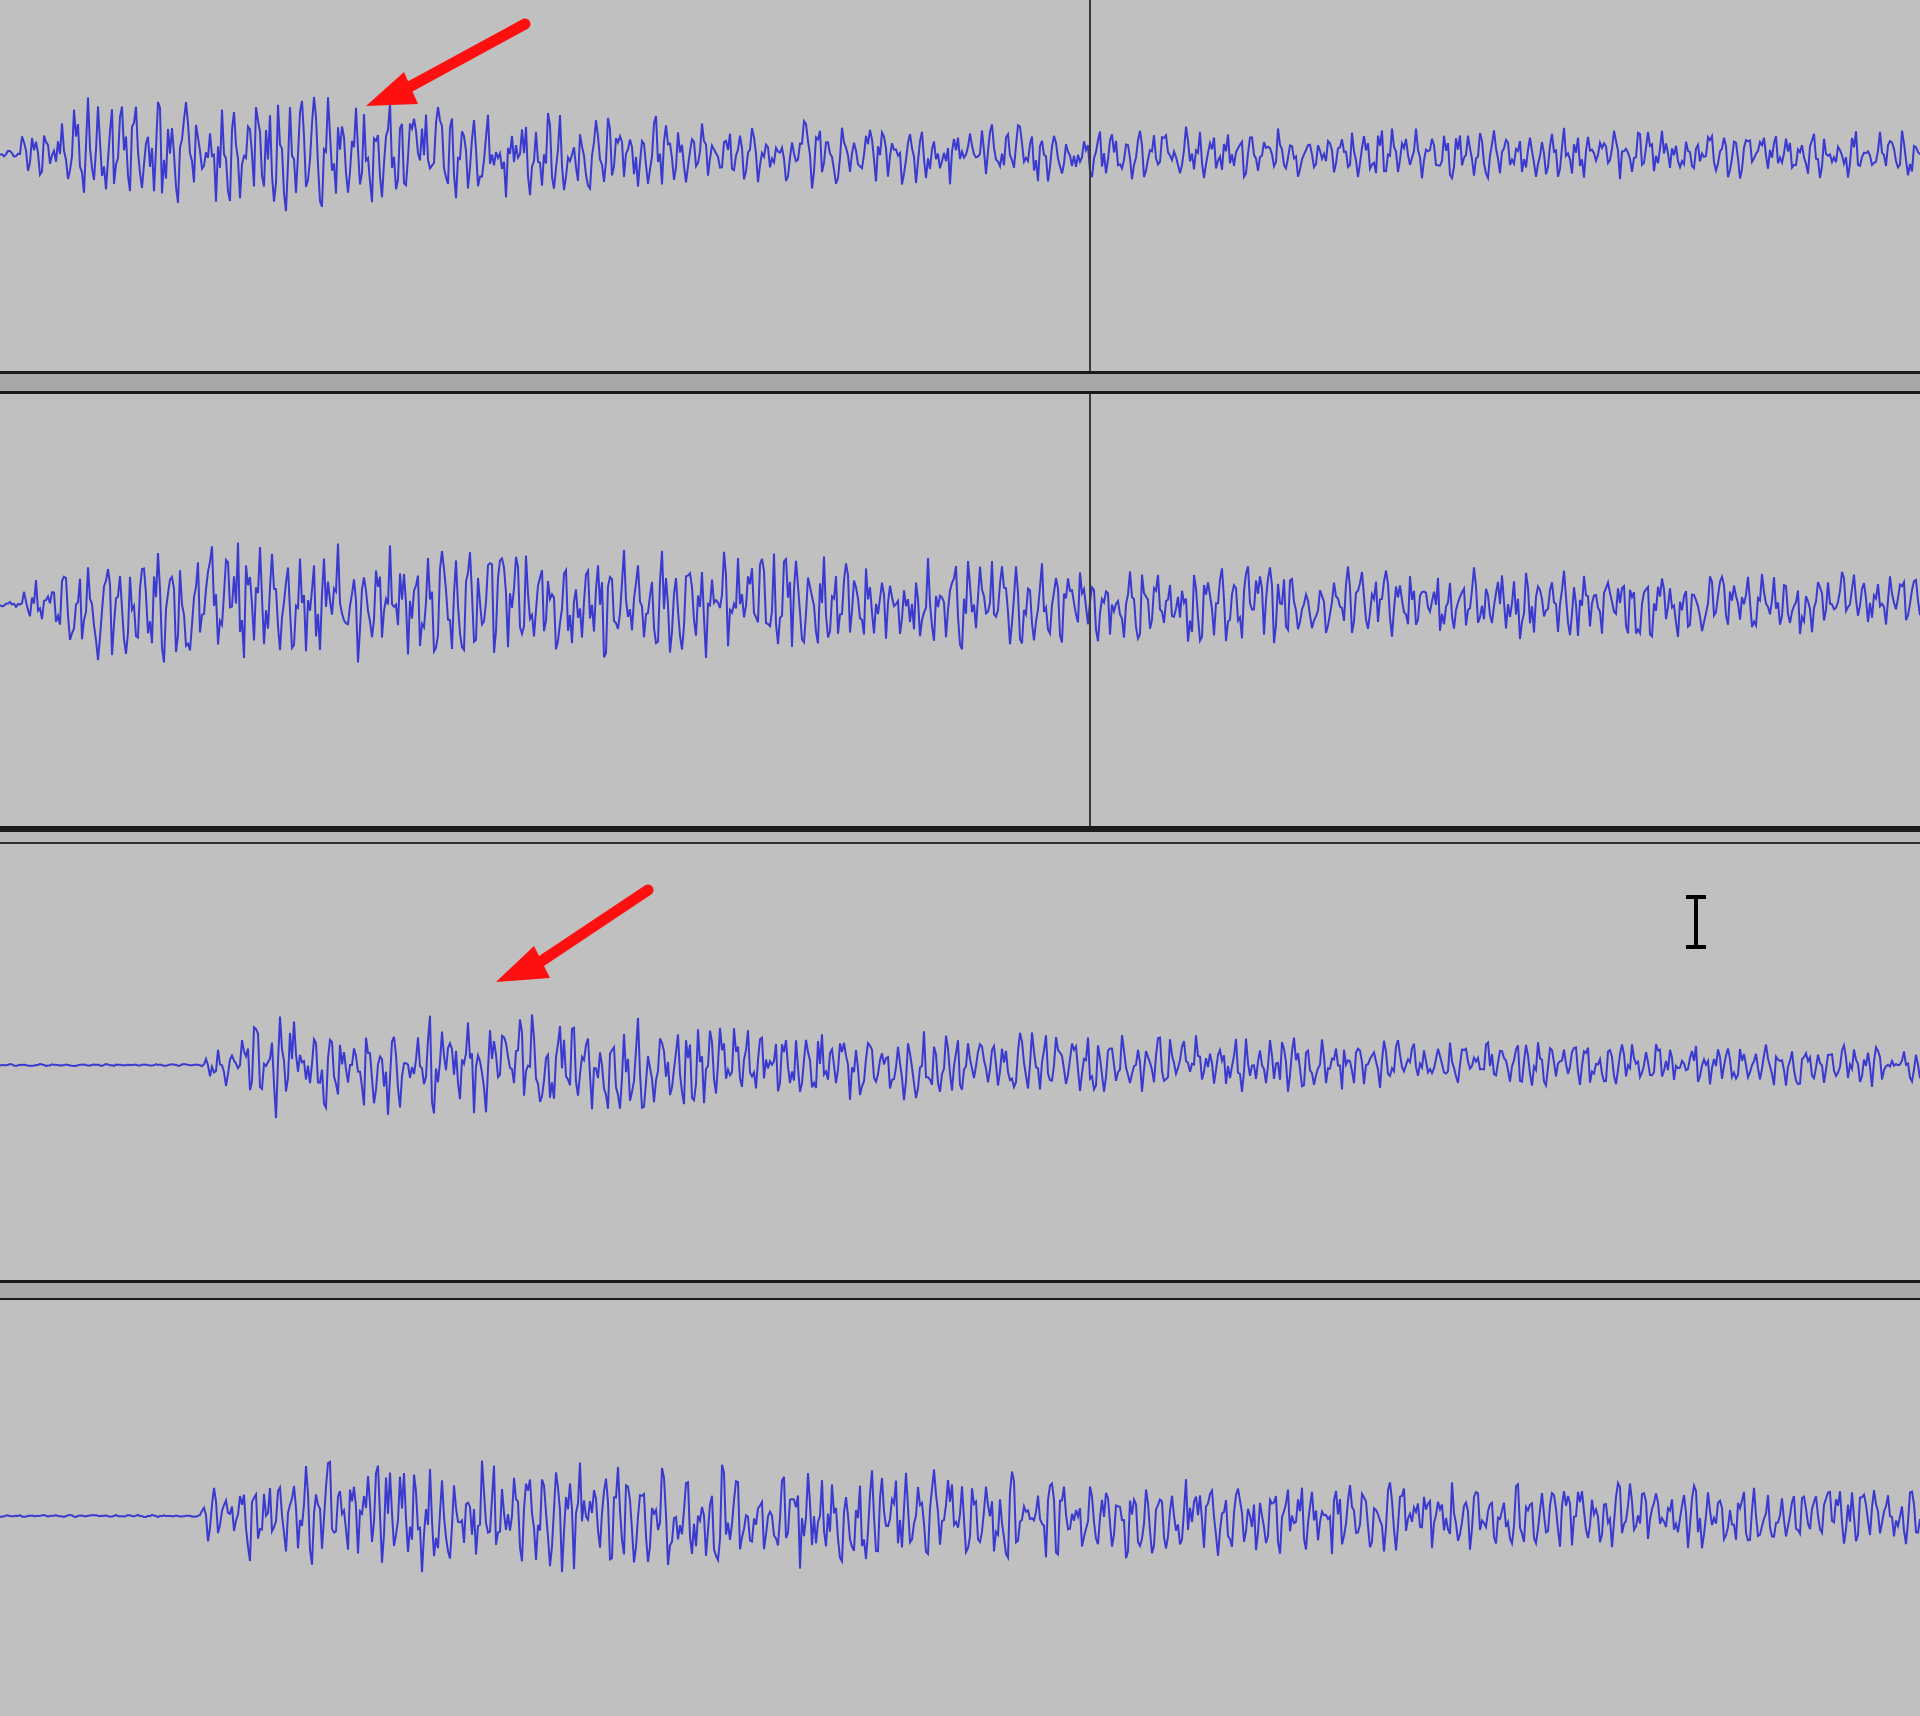  What do you see at coordinates (960, 1516) in the screenshot?
I see `track-b-right-waveform` at bounding box center [960, 1516].